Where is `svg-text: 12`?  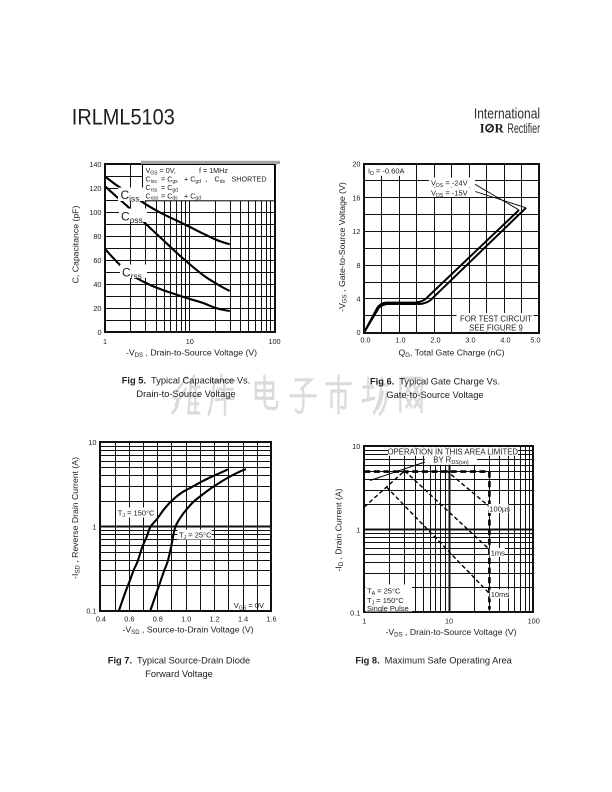
svg-text: 12 is located at coordinates (356, 231).